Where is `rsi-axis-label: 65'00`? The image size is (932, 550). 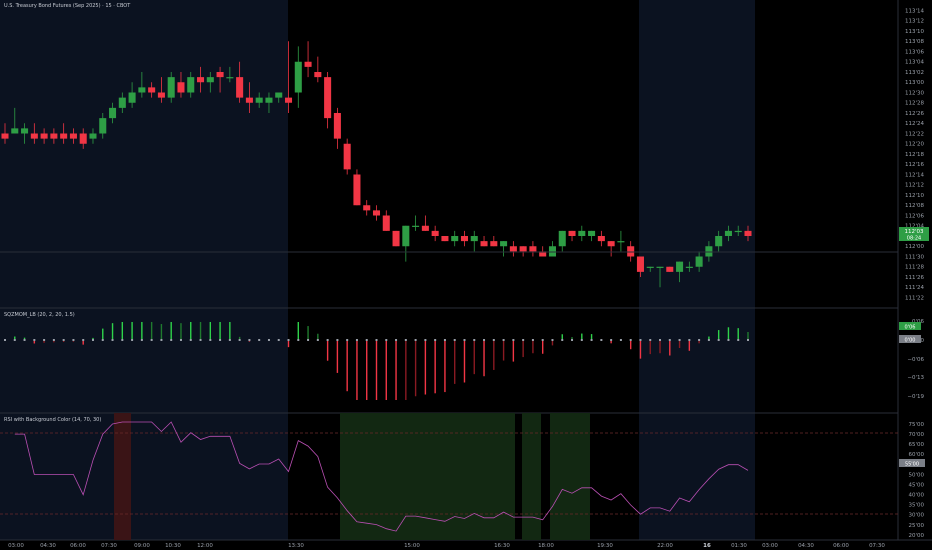
rsi-axis-label: 65'00 is located at coordinates (916, 445).